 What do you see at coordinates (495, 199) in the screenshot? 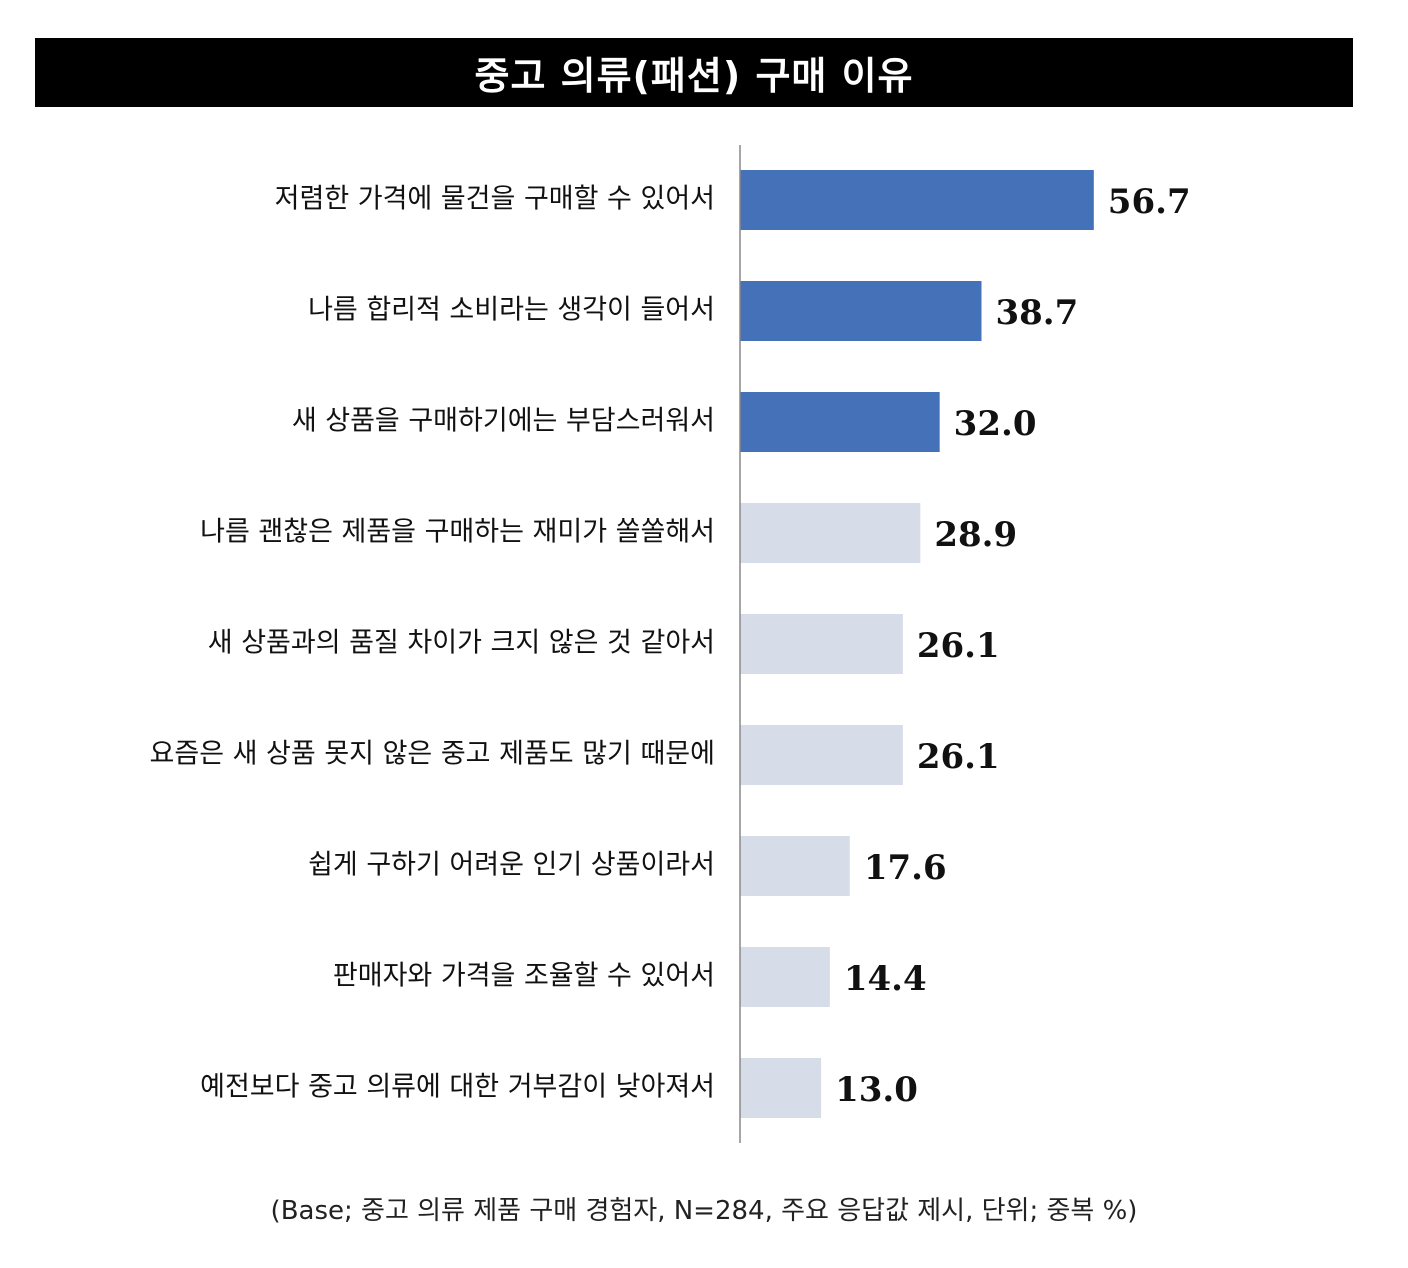
I see `category-label-1: 저렴한 가격에 물건을 구매할 수 있어서` at bounding box center [495, 199].